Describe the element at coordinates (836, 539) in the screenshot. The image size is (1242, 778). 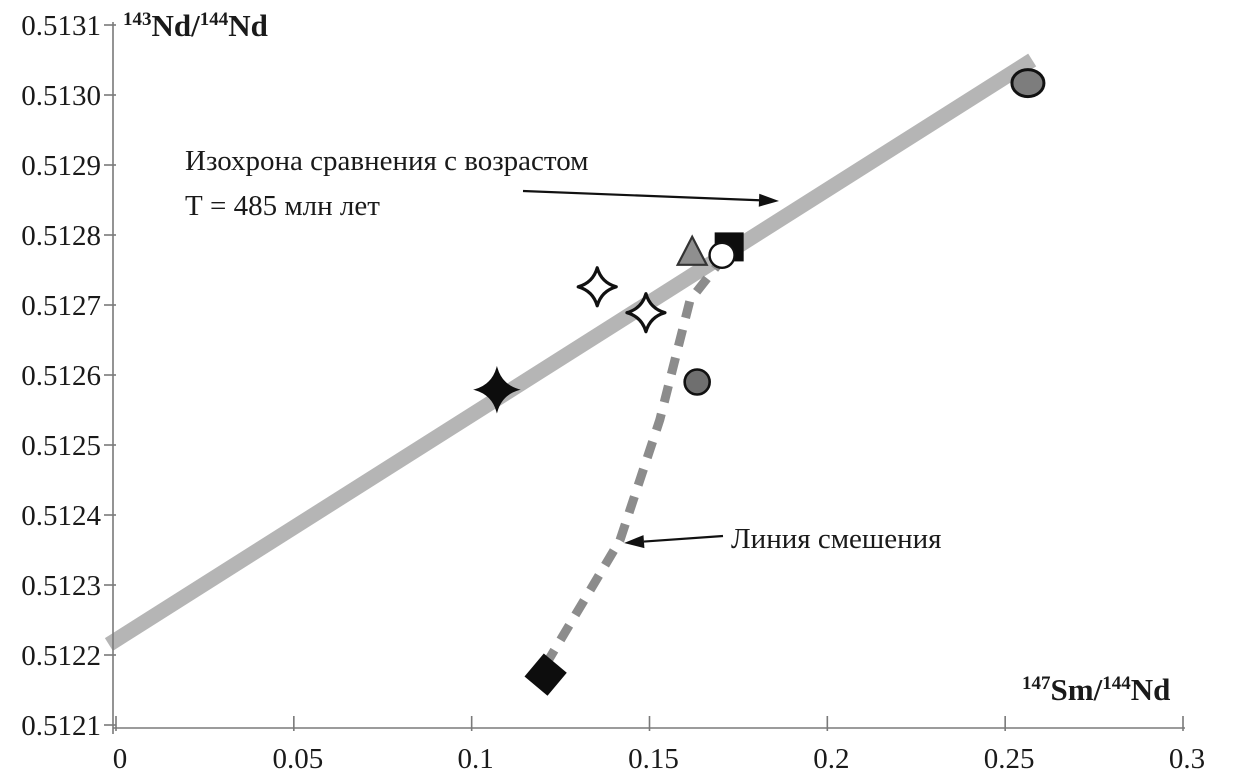
I see `mixing-label-text: Линия смешения` at that location.